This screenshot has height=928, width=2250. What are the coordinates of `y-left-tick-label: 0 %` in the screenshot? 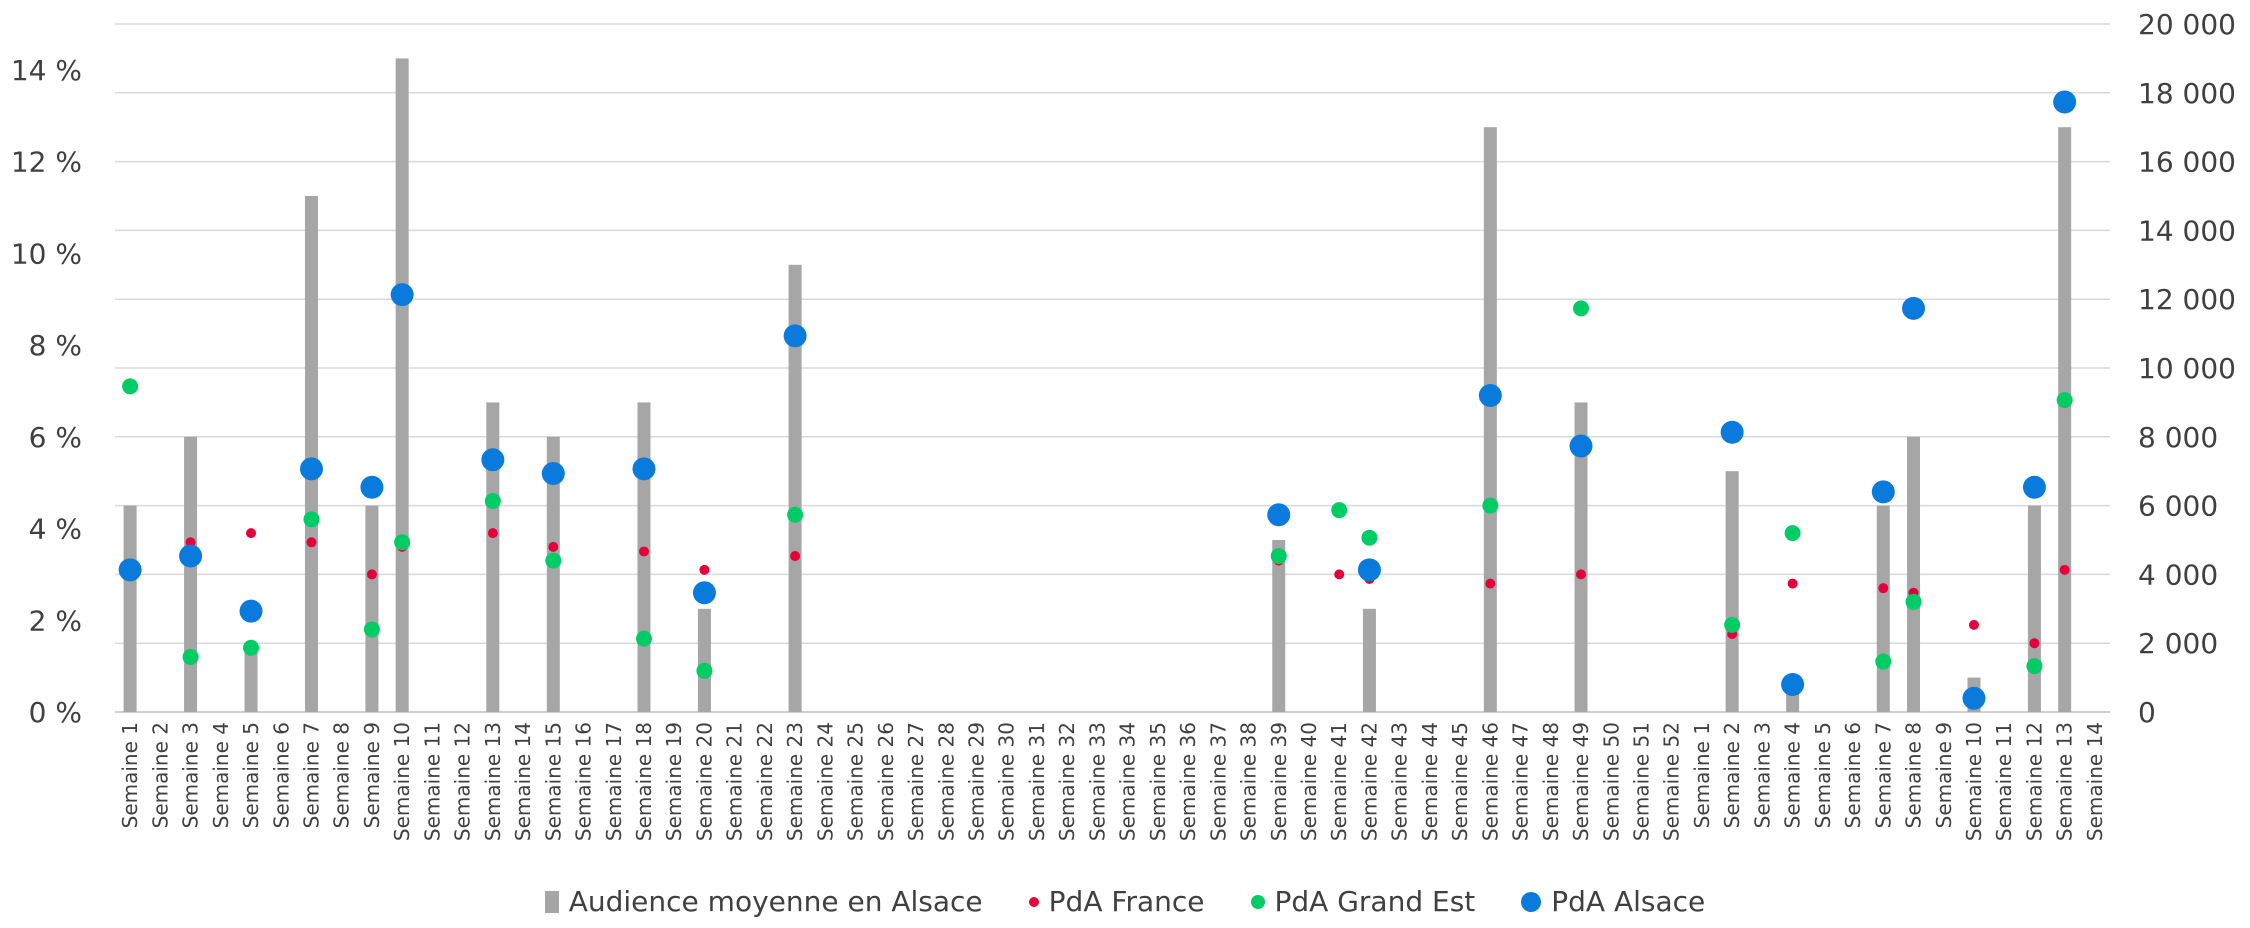 It's located at (55, 712).